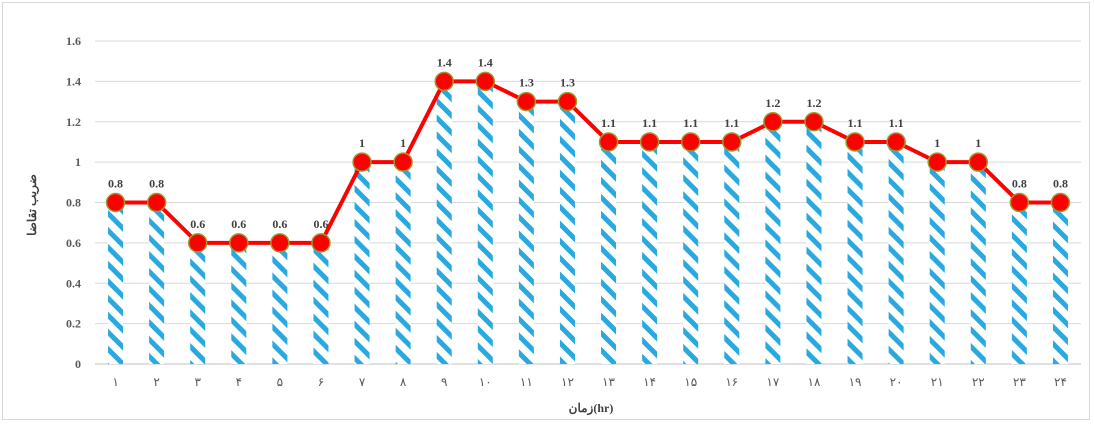 This screenshot has height=426, width=1094. What do you see at coordinates (78, 162) in the screenshot?
I see `y-tick-label: 1` at bounding box center [78, 162].